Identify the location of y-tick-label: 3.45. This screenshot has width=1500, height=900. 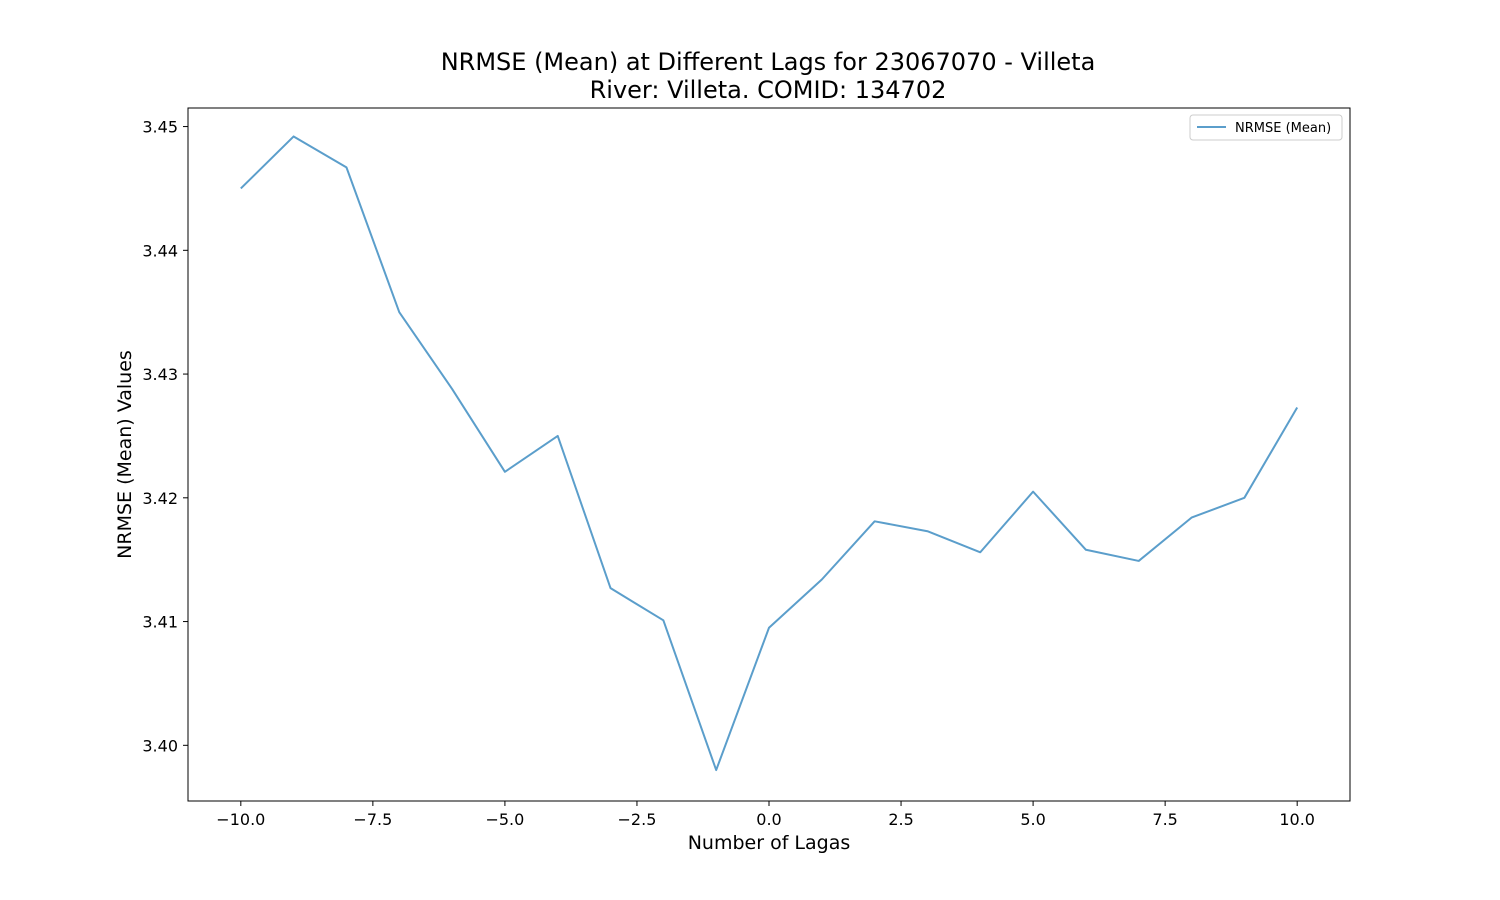
(160, 127).